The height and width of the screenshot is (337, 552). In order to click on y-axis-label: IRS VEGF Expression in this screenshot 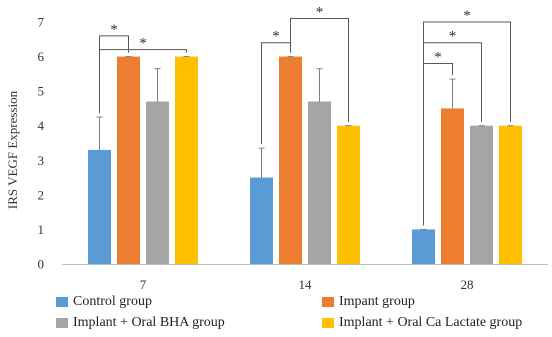, I will do `click(12, 149)`.